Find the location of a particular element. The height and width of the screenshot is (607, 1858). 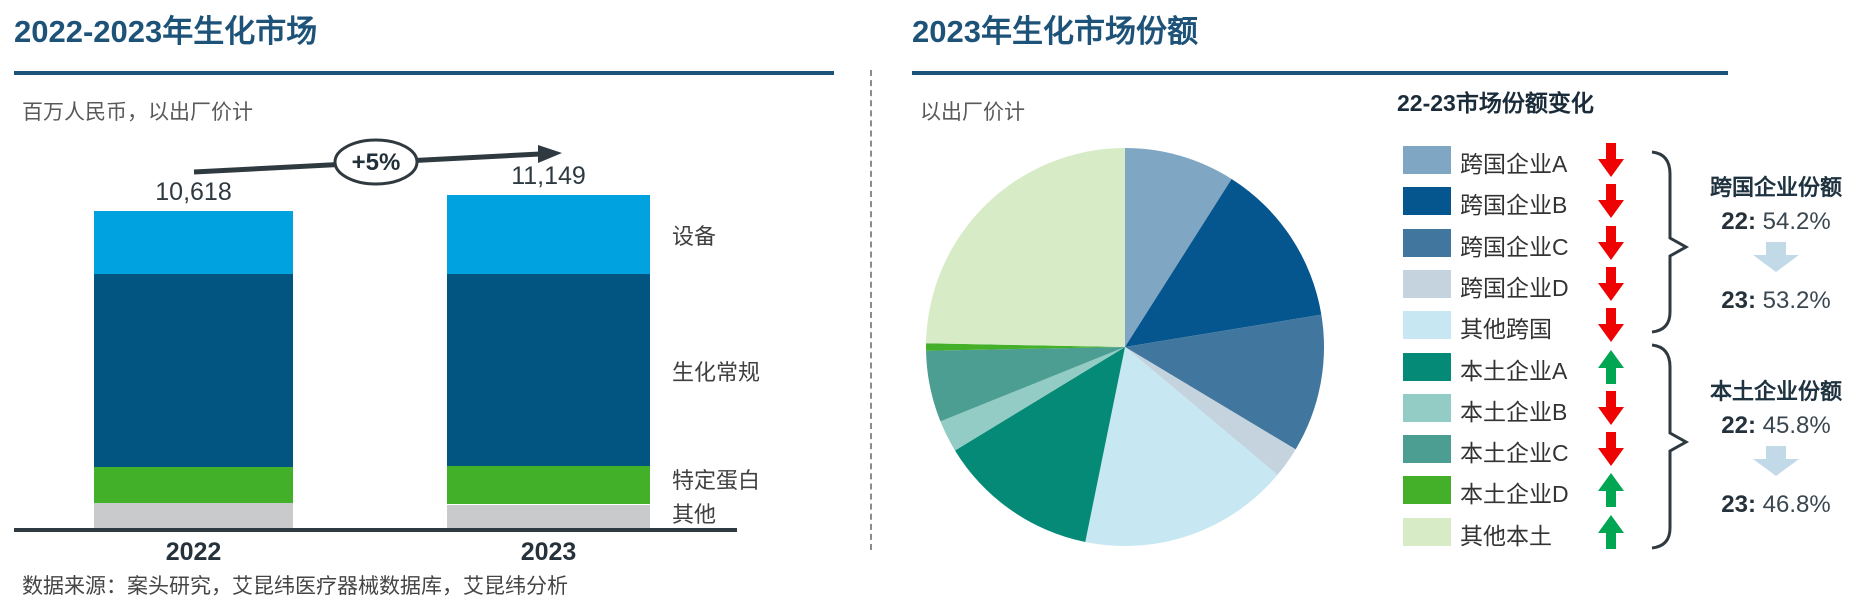

legend-row: 本土企业C is located at coordinates (1523, 449).